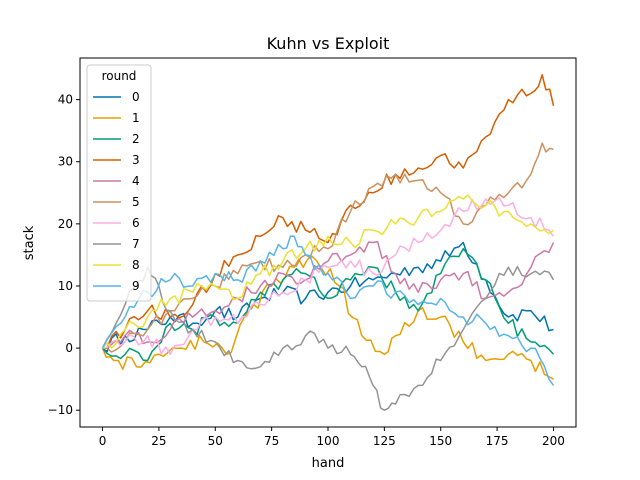 Image resolution: width=640 pixels, height=480 pixels. Describe the element at coordinates (384, 441) in the screenshot. I see `x-tick-label: 125` at that location.